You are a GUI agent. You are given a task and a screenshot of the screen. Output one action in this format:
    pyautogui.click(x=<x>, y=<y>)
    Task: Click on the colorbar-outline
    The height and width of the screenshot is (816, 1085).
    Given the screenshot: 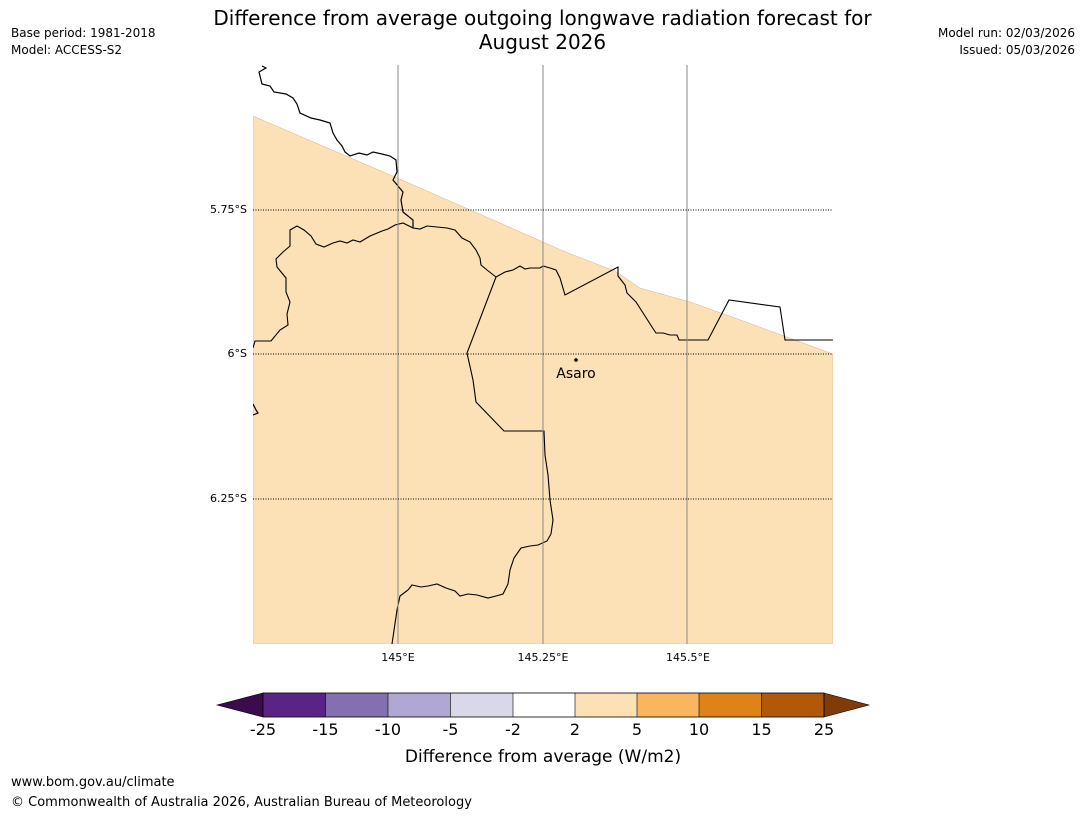 What is the action you would take?
    pyautogui.click(x=543, y=705)
    